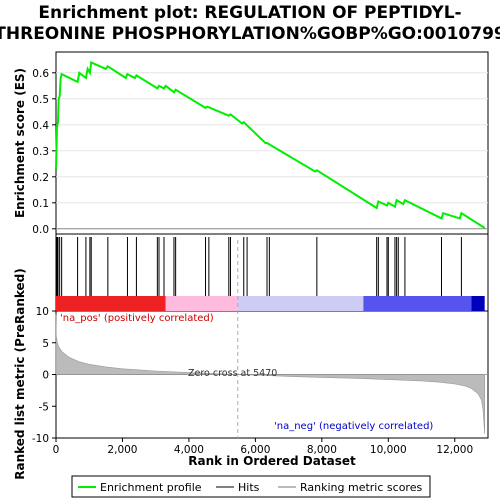 The height and width of the screenshot is (500, 500). I want to click on es-y-tick-label: 0.0, so click(40, 230).